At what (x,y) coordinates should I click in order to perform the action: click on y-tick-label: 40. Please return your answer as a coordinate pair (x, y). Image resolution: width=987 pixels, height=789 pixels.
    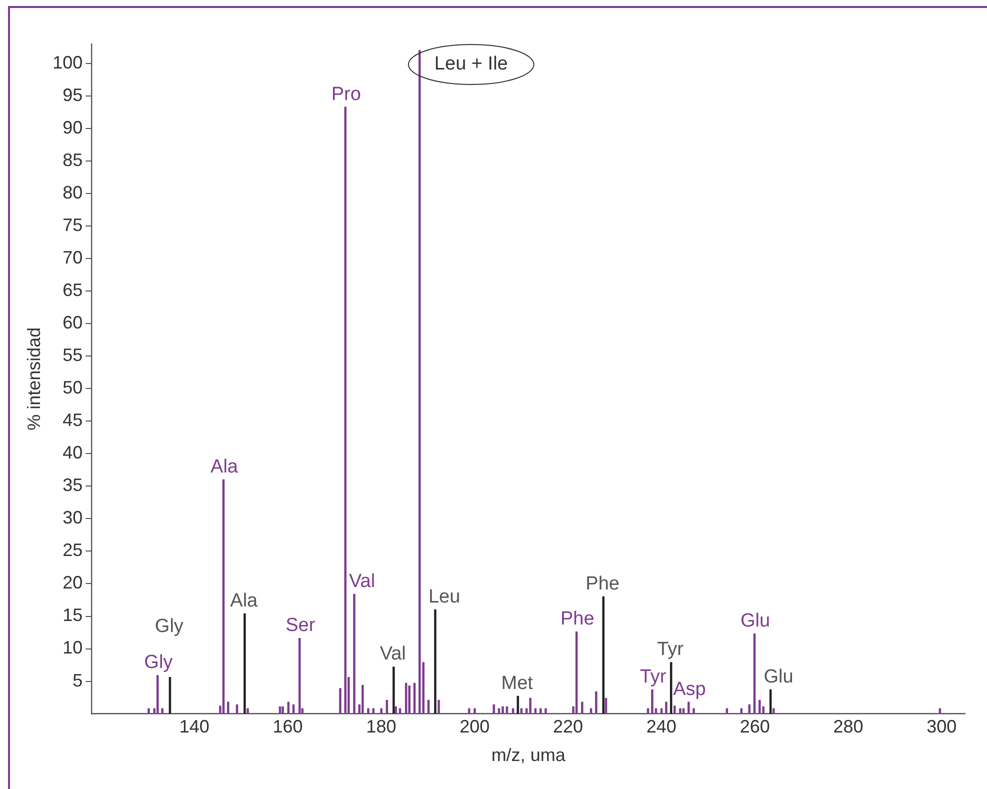
    Looking at the image, I should click on (72, 452).